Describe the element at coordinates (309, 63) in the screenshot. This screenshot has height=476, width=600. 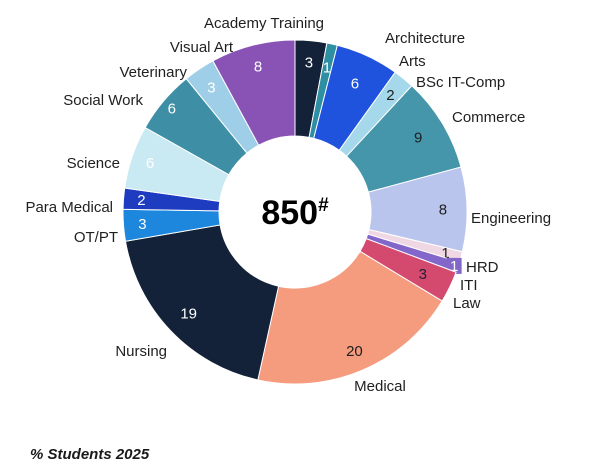
I see `slice-value-academy-training: 3` at that location.